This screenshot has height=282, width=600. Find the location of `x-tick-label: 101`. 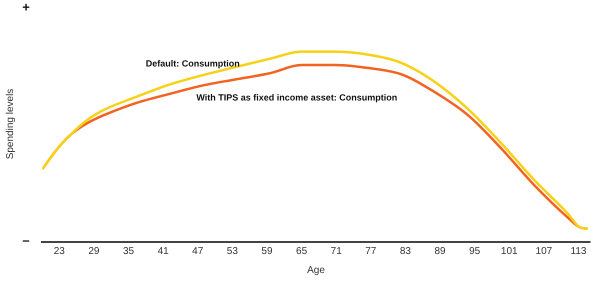

x-tick-label: 101 is located at coordinates (509, 251).